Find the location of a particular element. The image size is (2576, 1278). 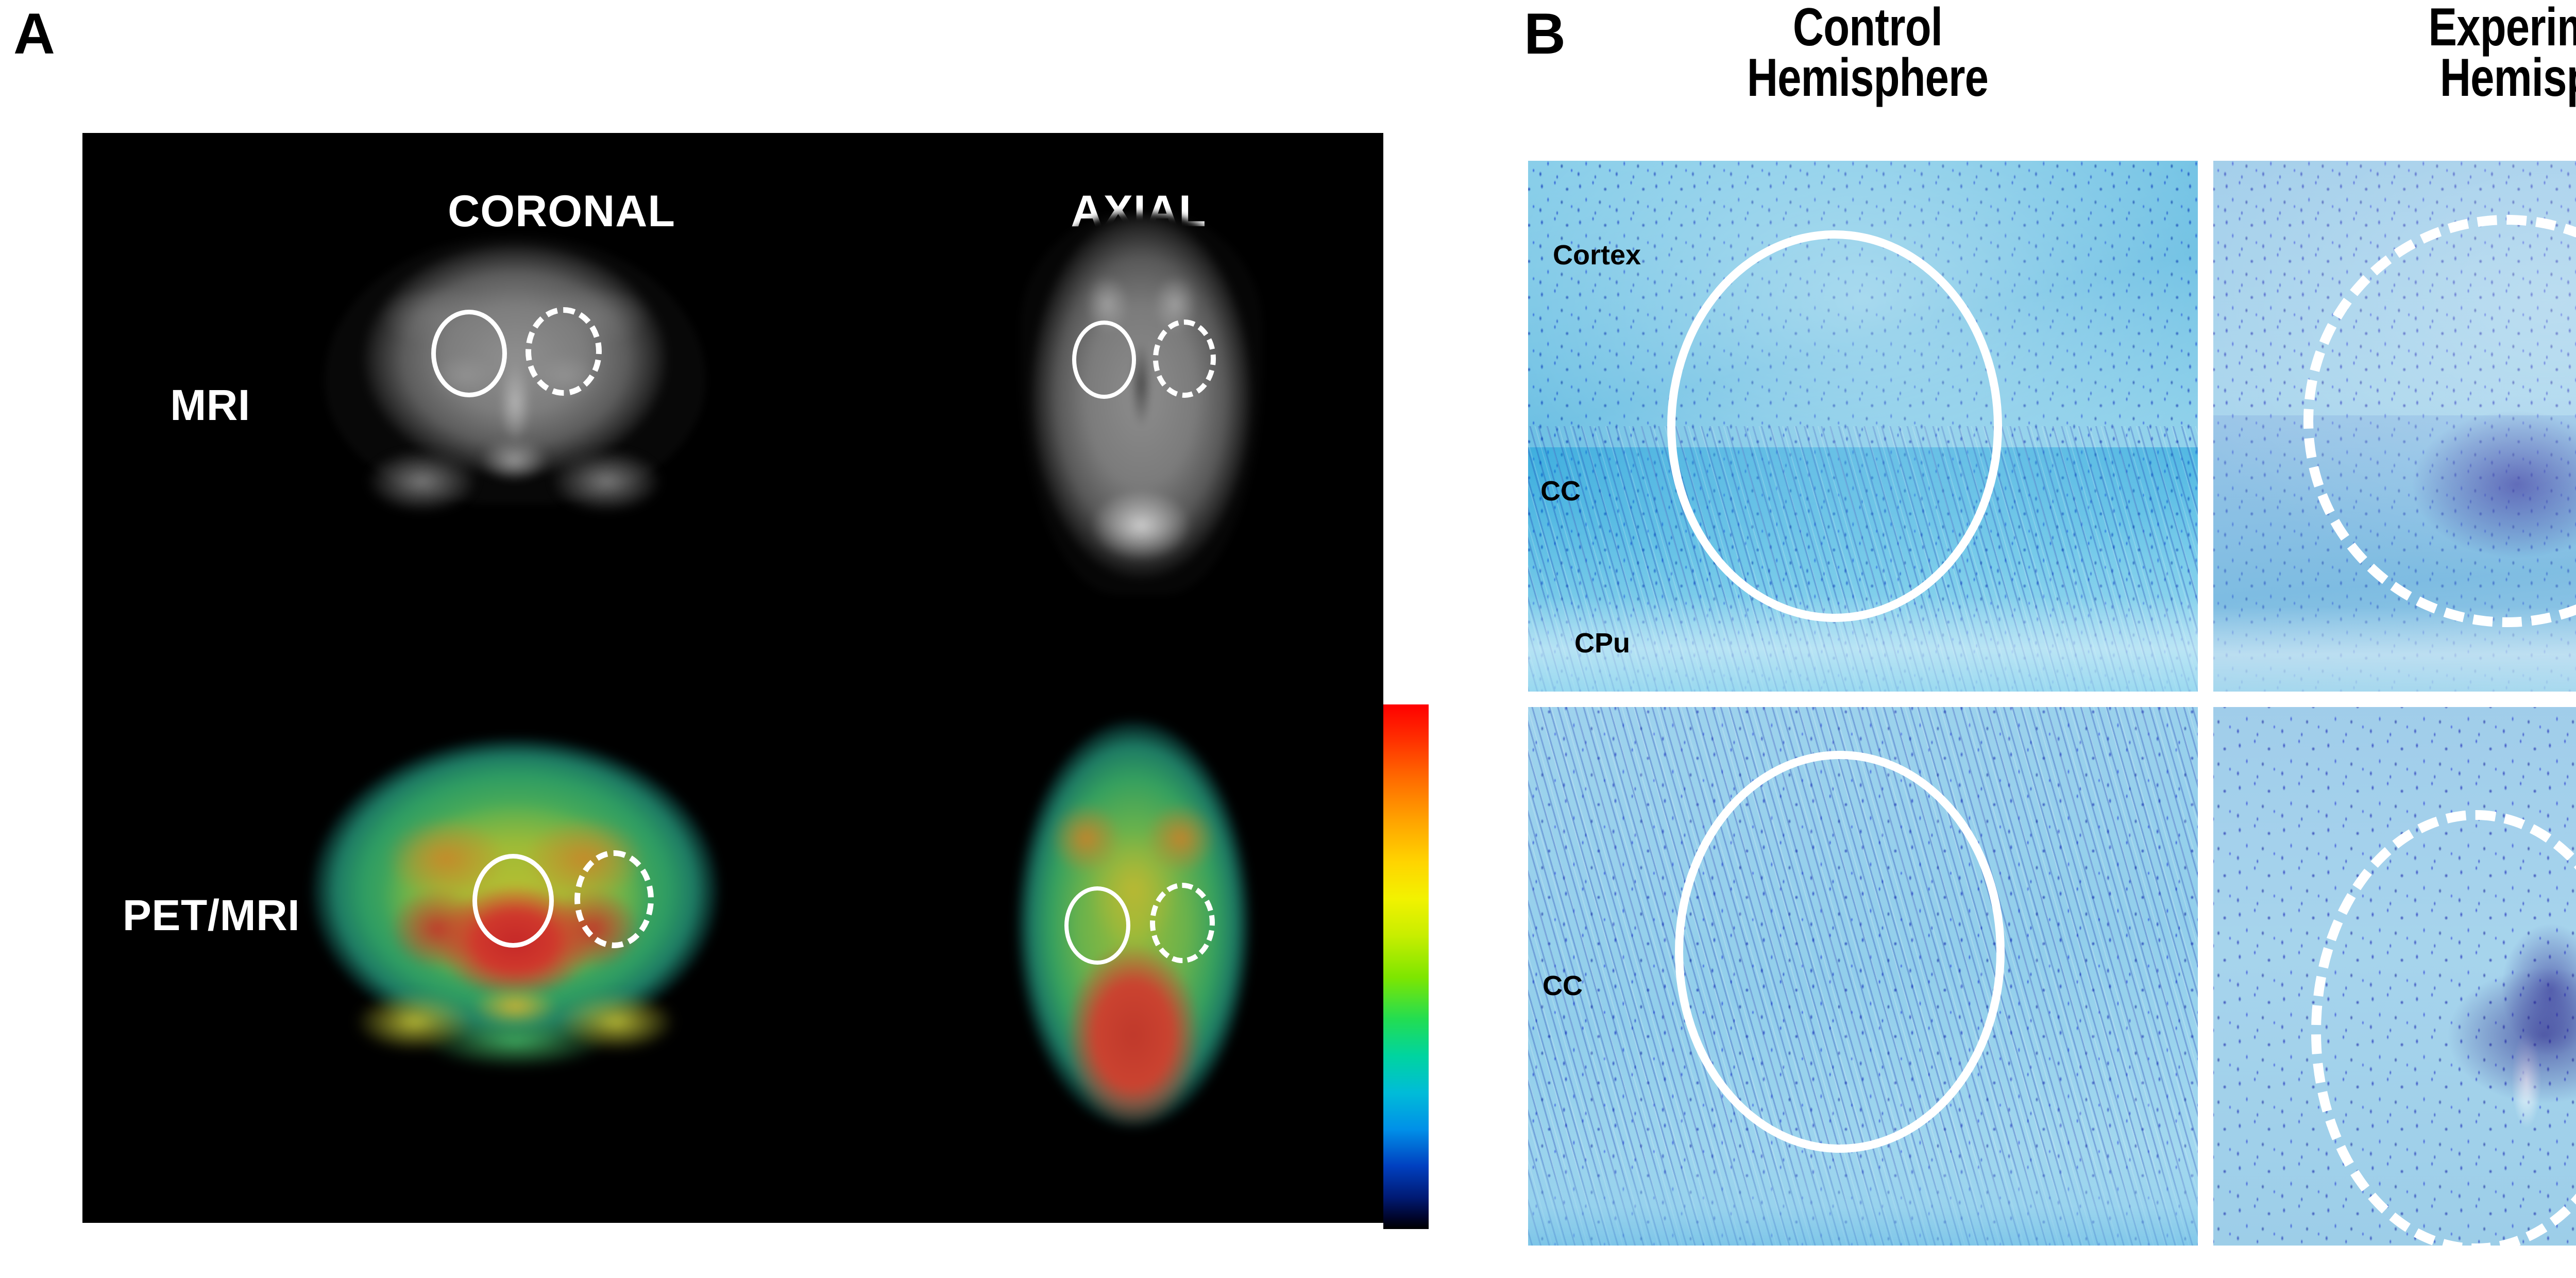

panel-a-row-label-petmri: PET/MRI is located at coordinates (211, 915).